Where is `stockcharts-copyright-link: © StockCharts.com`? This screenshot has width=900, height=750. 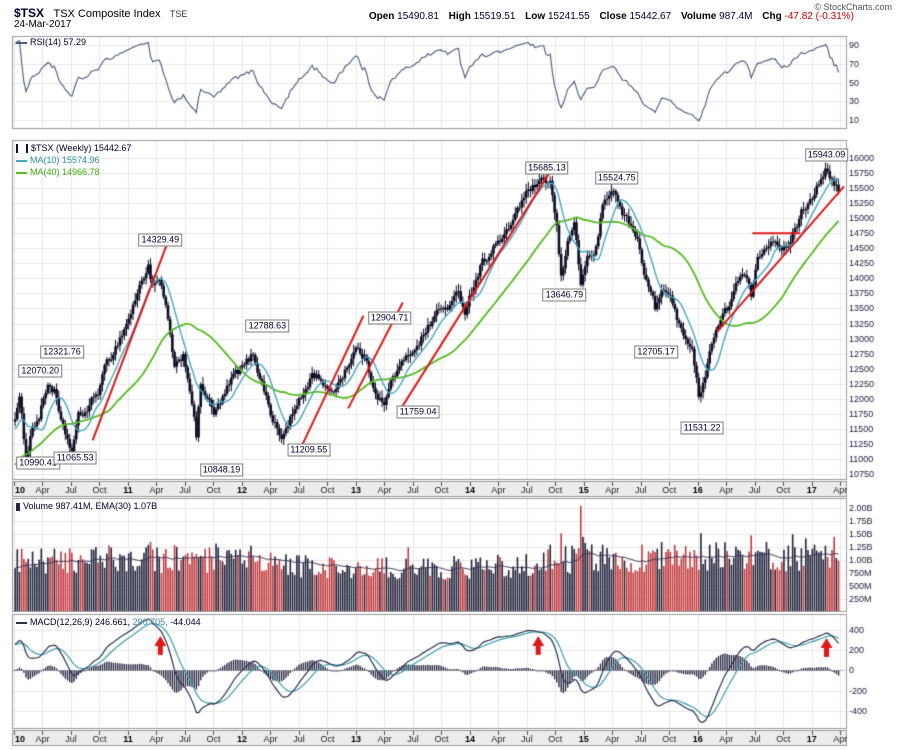
stockcharts-copyright-link: © StockCharts.com is located at coordinates (853, 7).